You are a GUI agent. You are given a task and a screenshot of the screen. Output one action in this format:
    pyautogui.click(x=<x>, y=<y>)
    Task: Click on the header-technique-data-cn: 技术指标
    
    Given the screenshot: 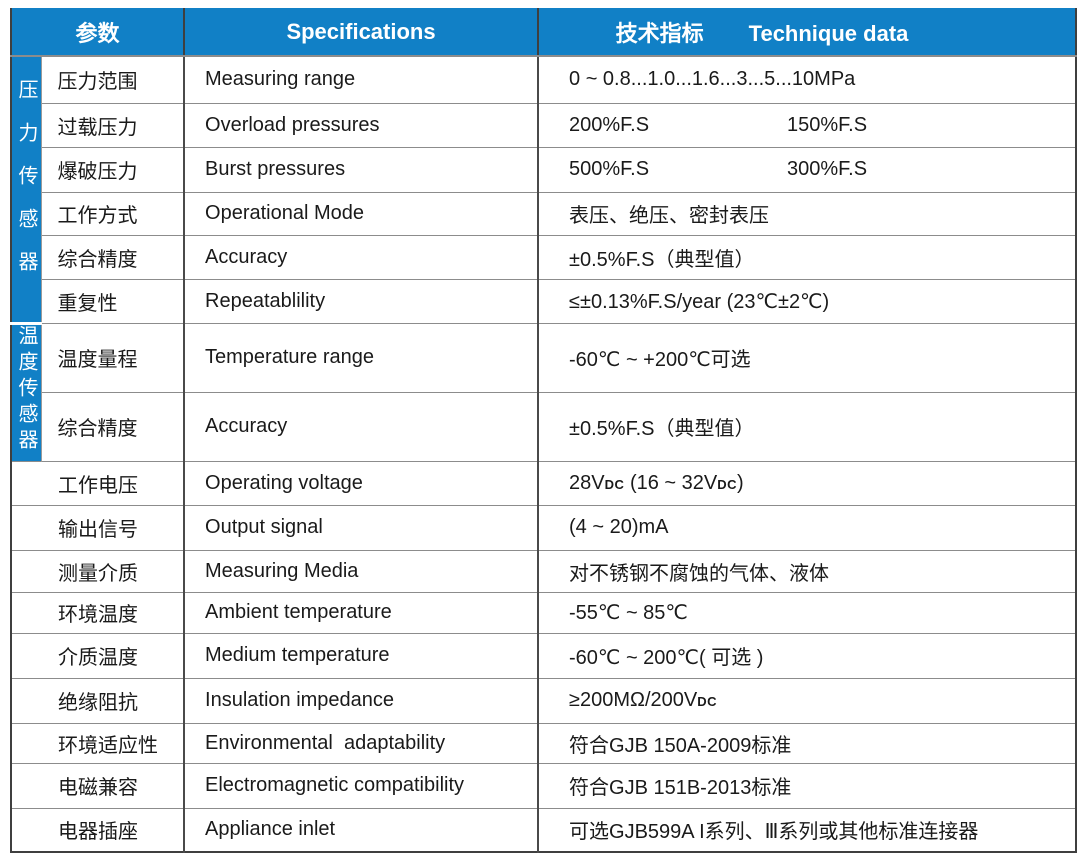 What is the action you would take?
    pyautogui.click(x=659, y=33)
    